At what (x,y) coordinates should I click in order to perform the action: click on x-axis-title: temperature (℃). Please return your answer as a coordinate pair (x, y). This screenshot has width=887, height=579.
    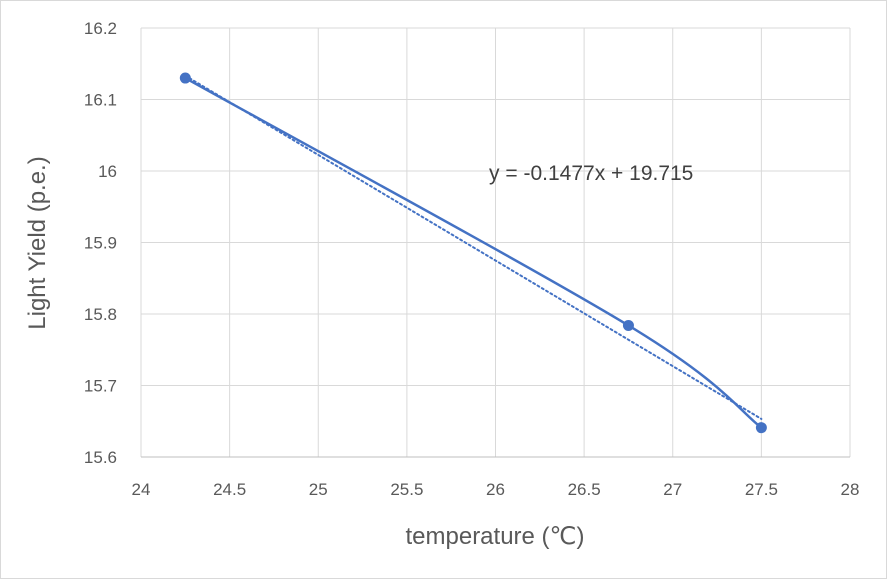
    Looking at the image, I should click on (494, 536).